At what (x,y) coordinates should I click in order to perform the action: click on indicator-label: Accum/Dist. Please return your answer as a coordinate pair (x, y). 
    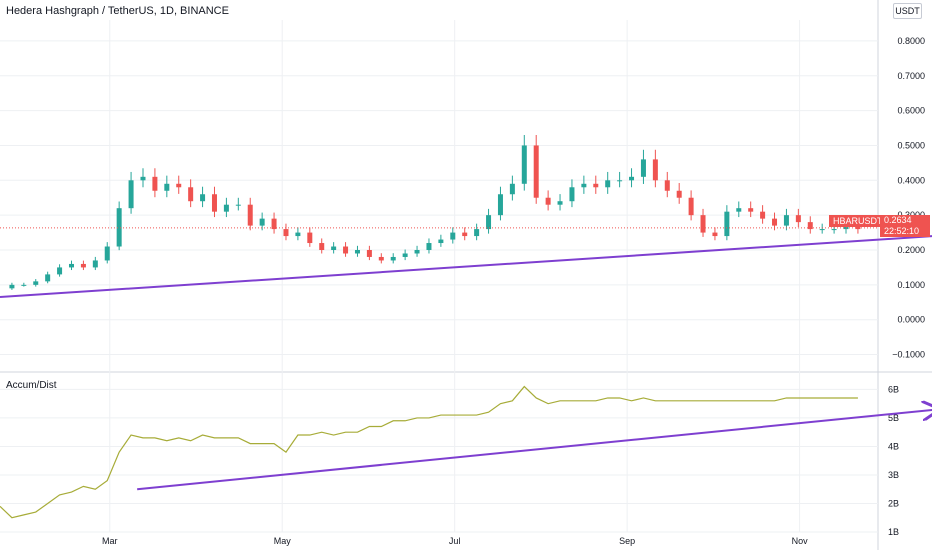
    Looking at the image, I should click on (31, 385).